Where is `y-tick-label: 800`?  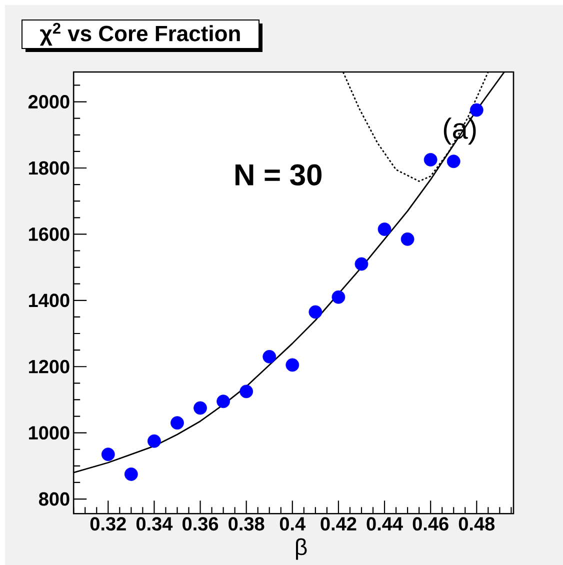
y-tick-label: 800 is located at coordinates (54, 499).